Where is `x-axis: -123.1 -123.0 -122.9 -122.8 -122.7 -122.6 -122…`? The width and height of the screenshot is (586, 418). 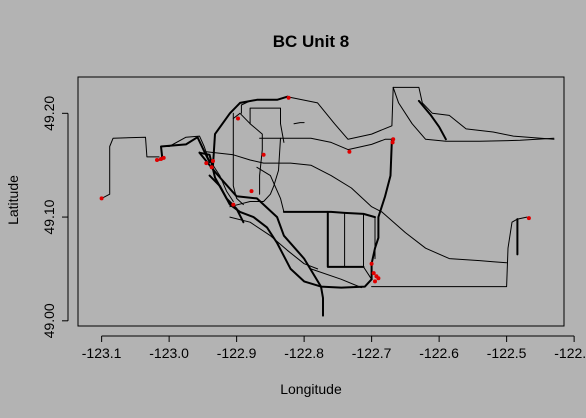 x-axis: -123.1 -123.0 -122.9 -122.8 -122.7 -122.6 -122… is located at coordinates (334, 348).